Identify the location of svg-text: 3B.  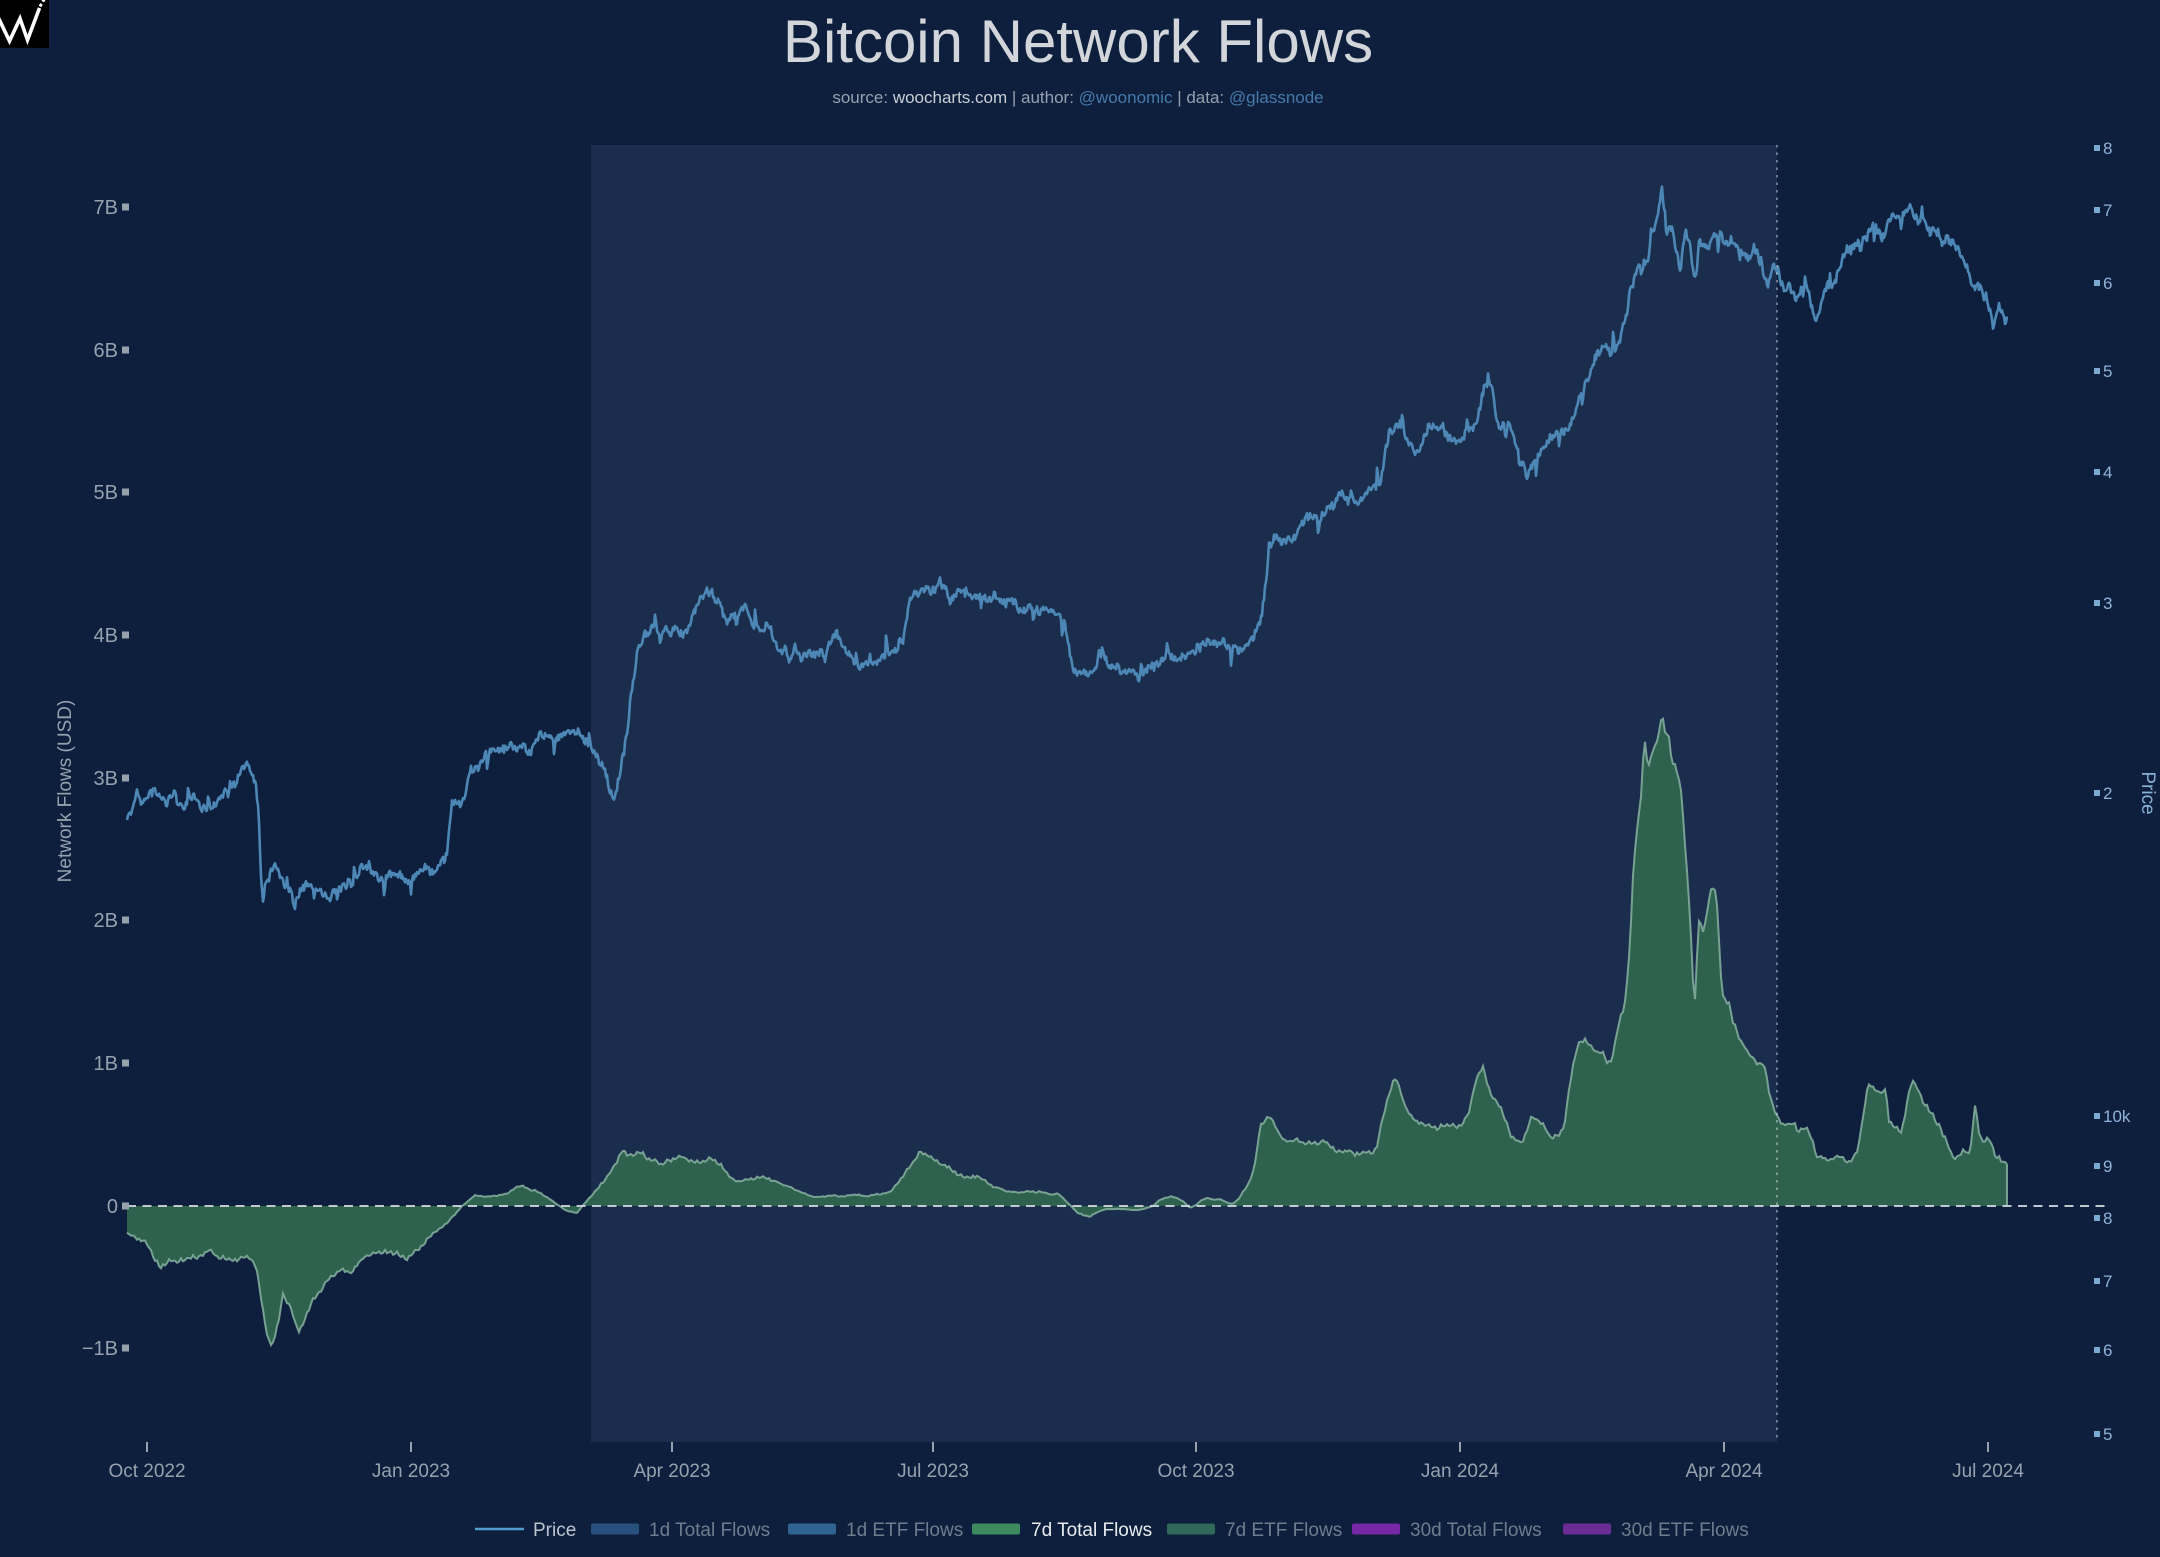
(106, 779).